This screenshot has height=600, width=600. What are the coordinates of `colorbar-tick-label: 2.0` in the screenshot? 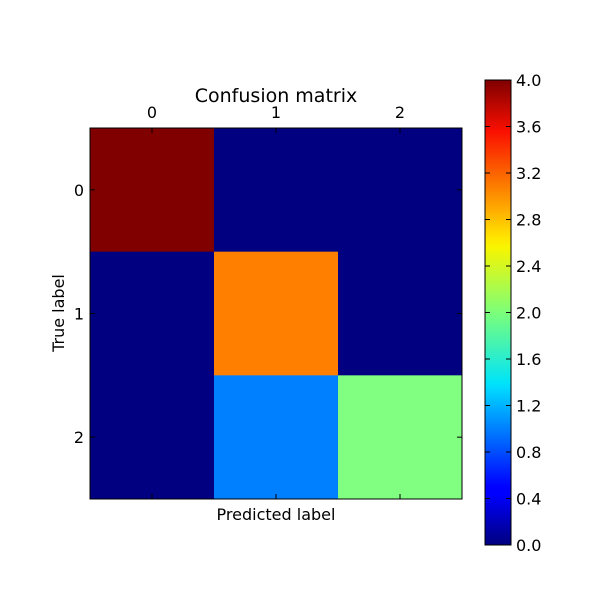 It's located at (528, 313).